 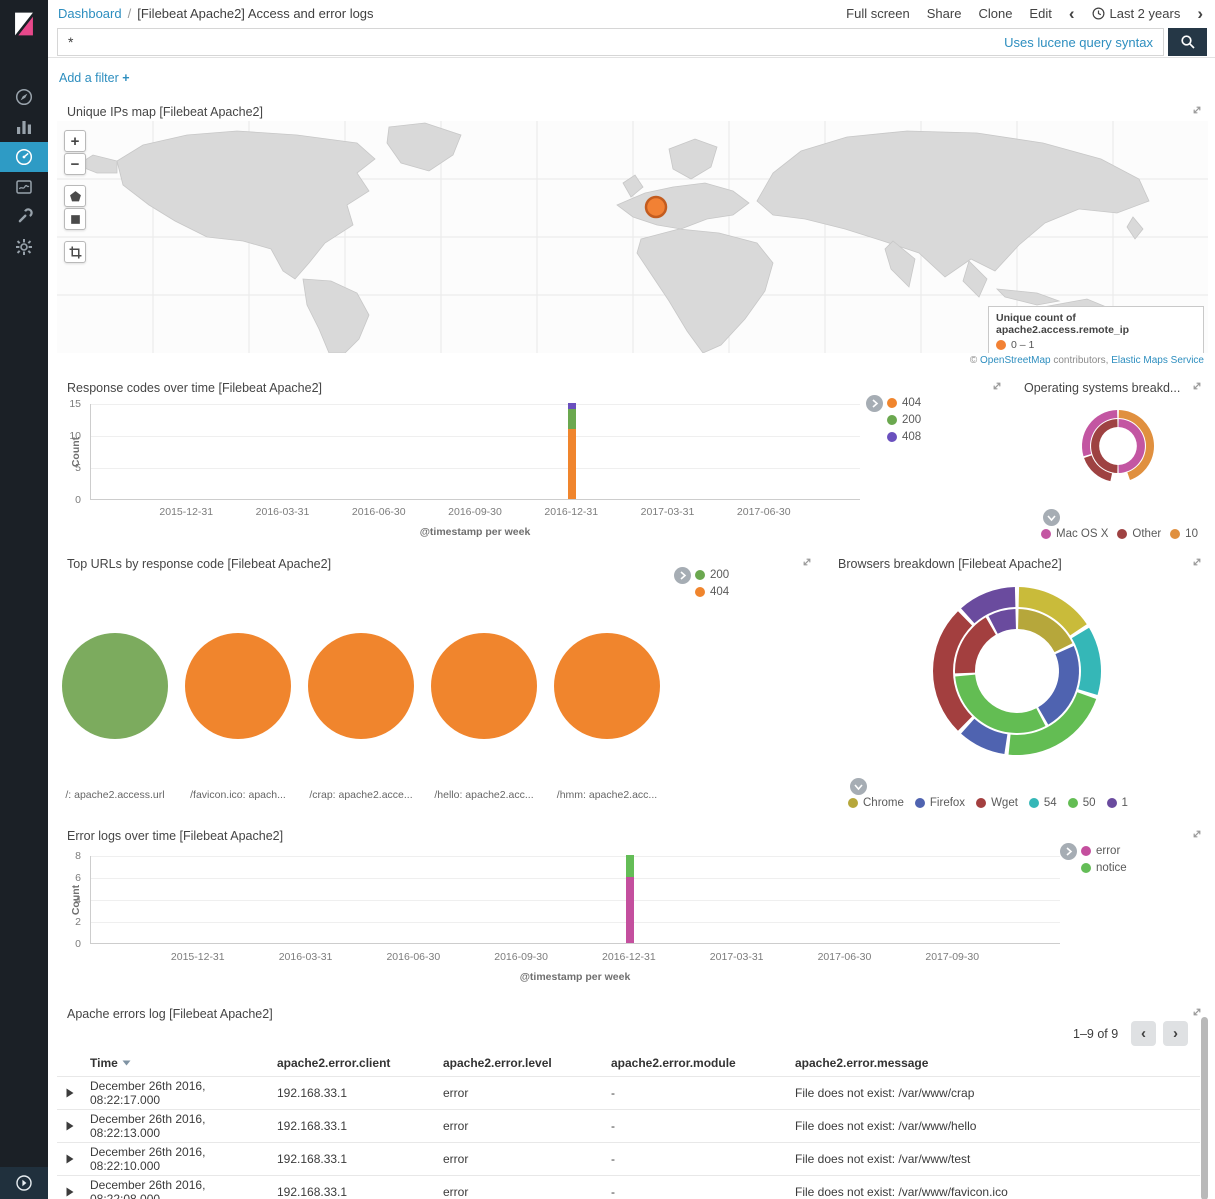 What do you see at coordinates (1187, 42) in the screenshot?
I see `search-button` at bounding box center [1187, 42].